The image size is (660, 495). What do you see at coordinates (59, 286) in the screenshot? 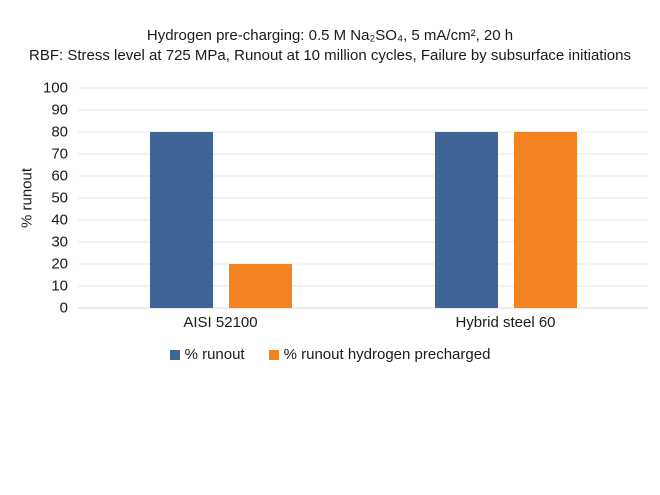
I see `y-tick-label: 10` at bounding box center [59, 286].